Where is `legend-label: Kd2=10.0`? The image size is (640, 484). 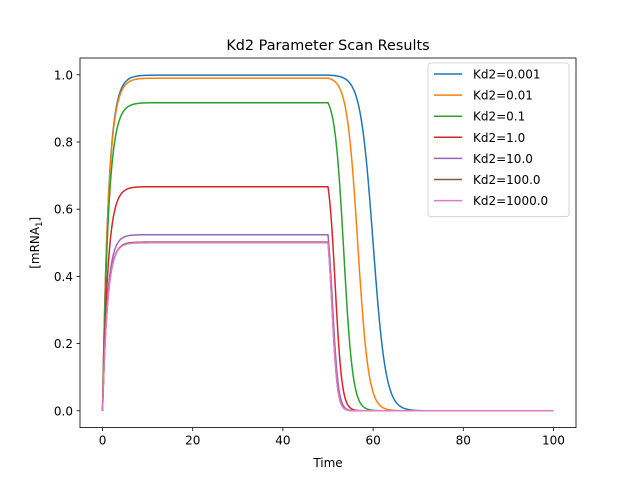 legend-label: Kd2=10.0 is located at coordinates (503, 159).